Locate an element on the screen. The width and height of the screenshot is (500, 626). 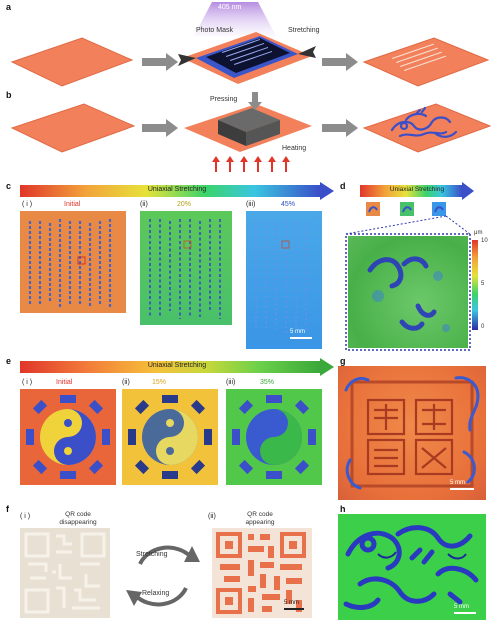
uniaxial-stretching-label-e: Uniaxial Stretching is located at coordinates (177, 365).